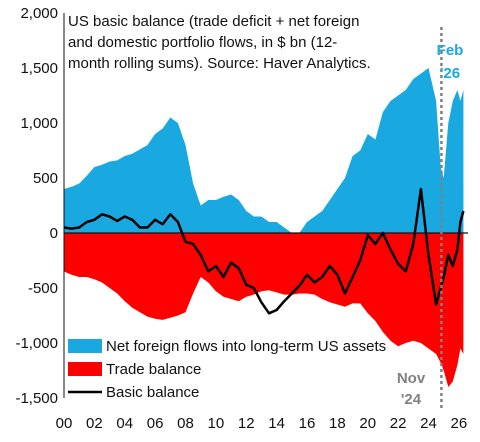  What do you see at coordinates (45, 178) in the screenshot?
I see `y-tick-label: 500` at bounding box center [45, 178].